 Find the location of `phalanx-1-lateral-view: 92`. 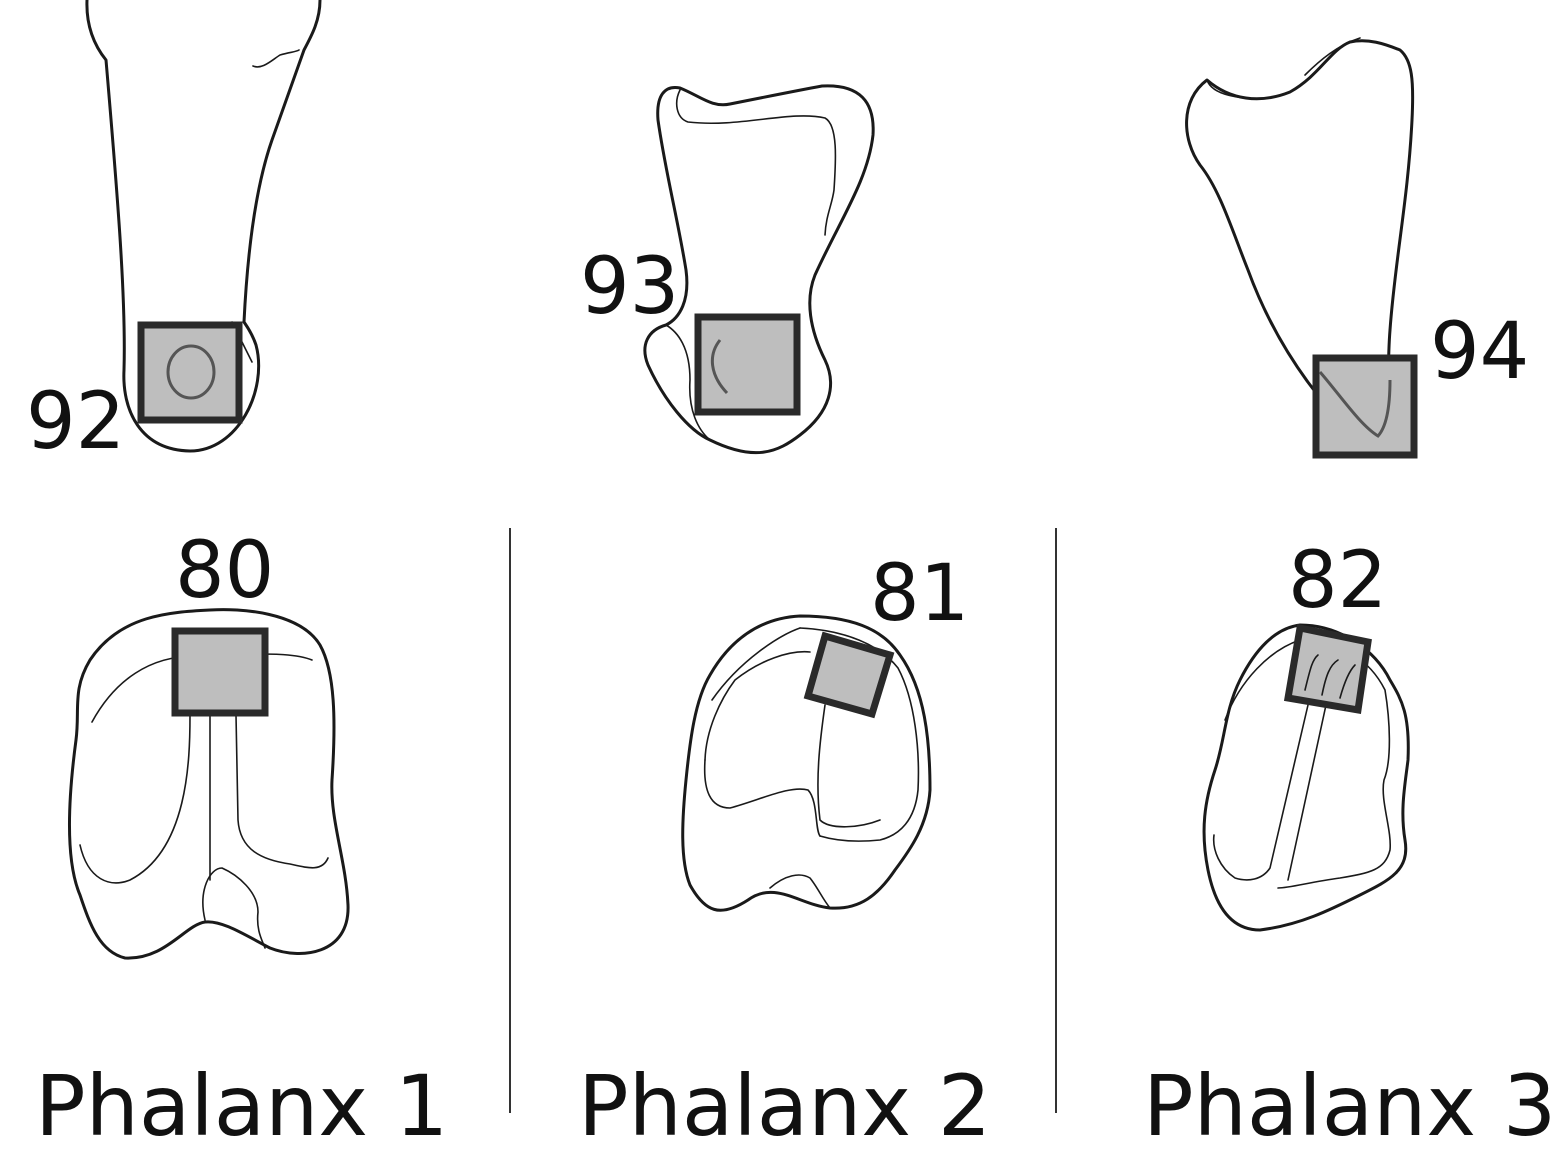

phalanx-1-lateral-view: 92 is located at coordinates (174, 233).